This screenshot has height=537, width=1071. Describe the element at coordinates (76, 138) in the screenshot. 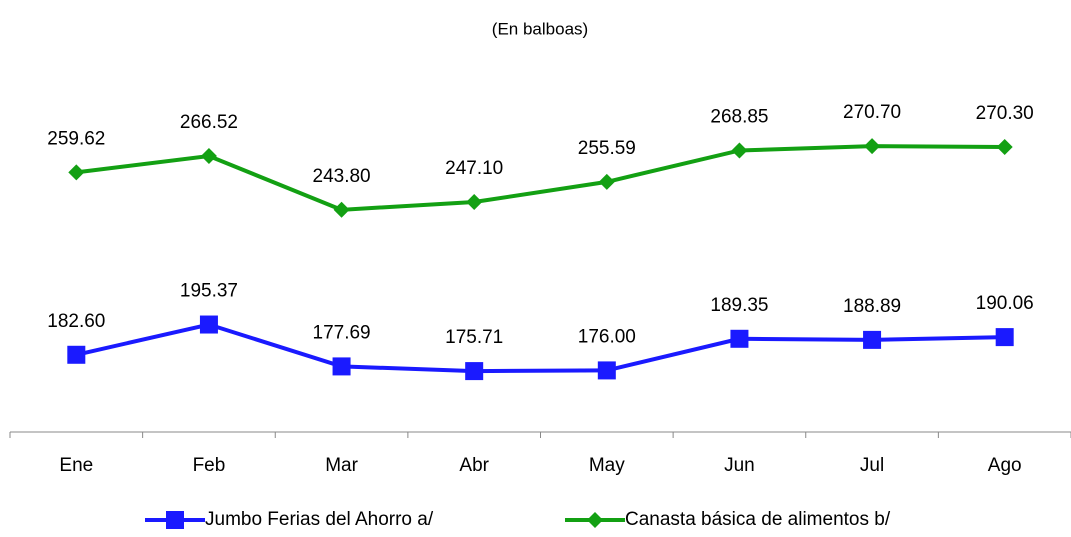

I see `data-label: 259.62` at that location.